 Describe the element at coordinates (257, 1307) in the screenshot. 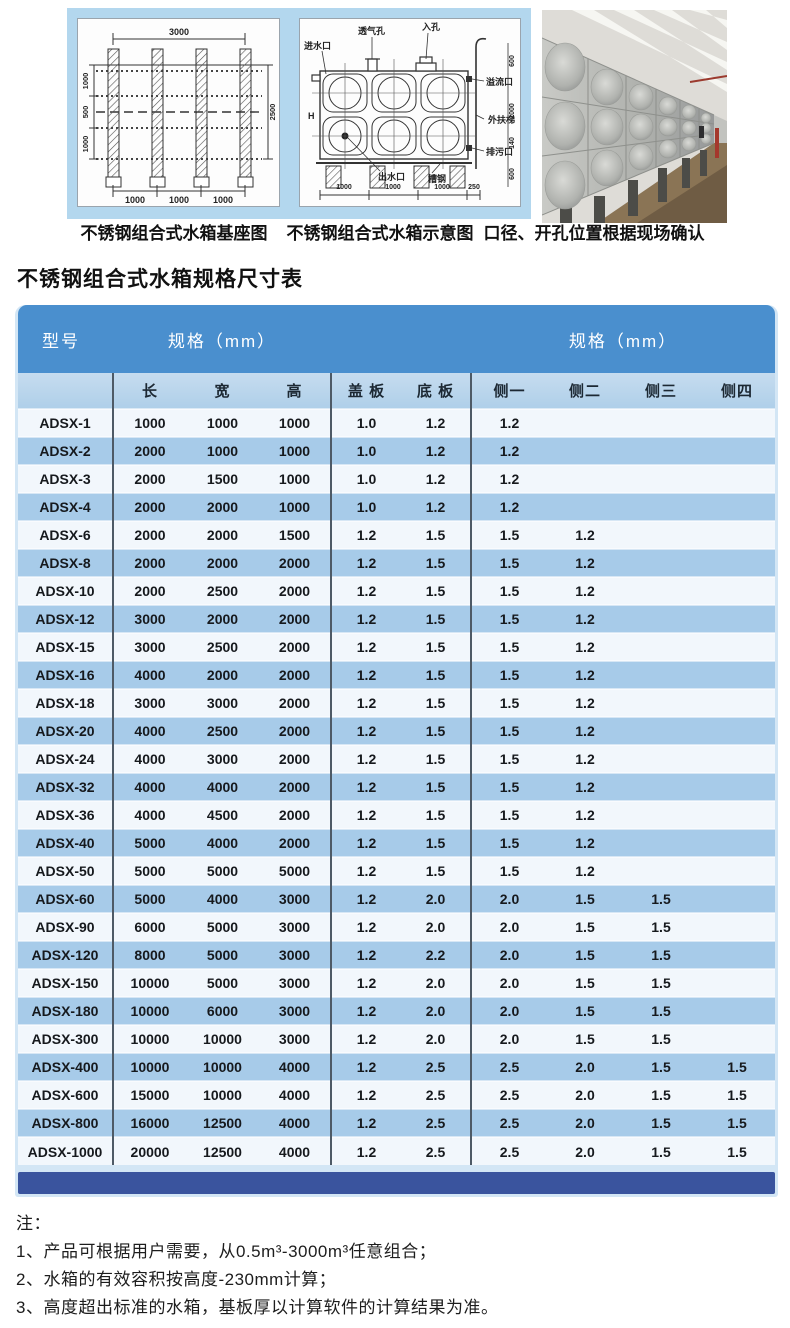

I see `note-item-3: 3、高度超出标准的水箱，基板厚以计算软件的计算结果为准。` at that location.